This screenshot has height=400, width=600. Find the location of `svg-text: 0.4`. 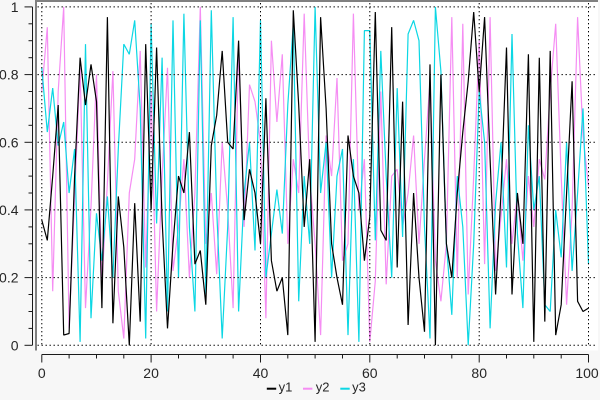

svg-text: 0.4 is located at coordinates (9, 210).